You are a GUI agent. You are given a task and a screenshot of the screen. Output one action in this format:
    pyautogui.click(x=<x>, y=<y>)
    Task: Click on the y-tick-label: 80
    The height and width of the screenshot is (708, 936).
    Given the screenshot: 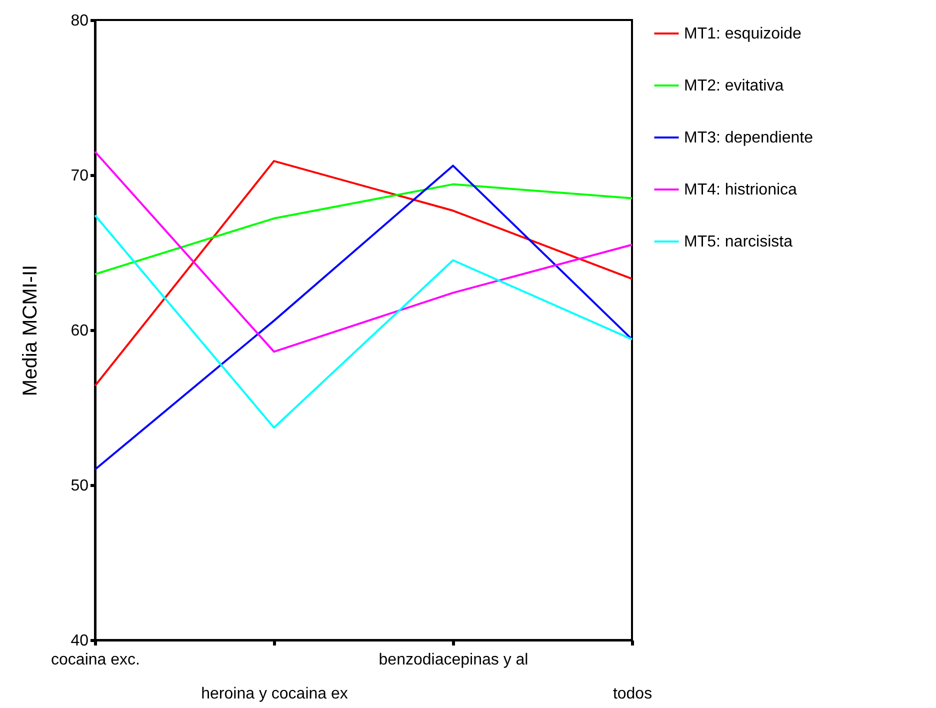 What is the action you would take?
    pyautogui.click(x=79, y=21)
    